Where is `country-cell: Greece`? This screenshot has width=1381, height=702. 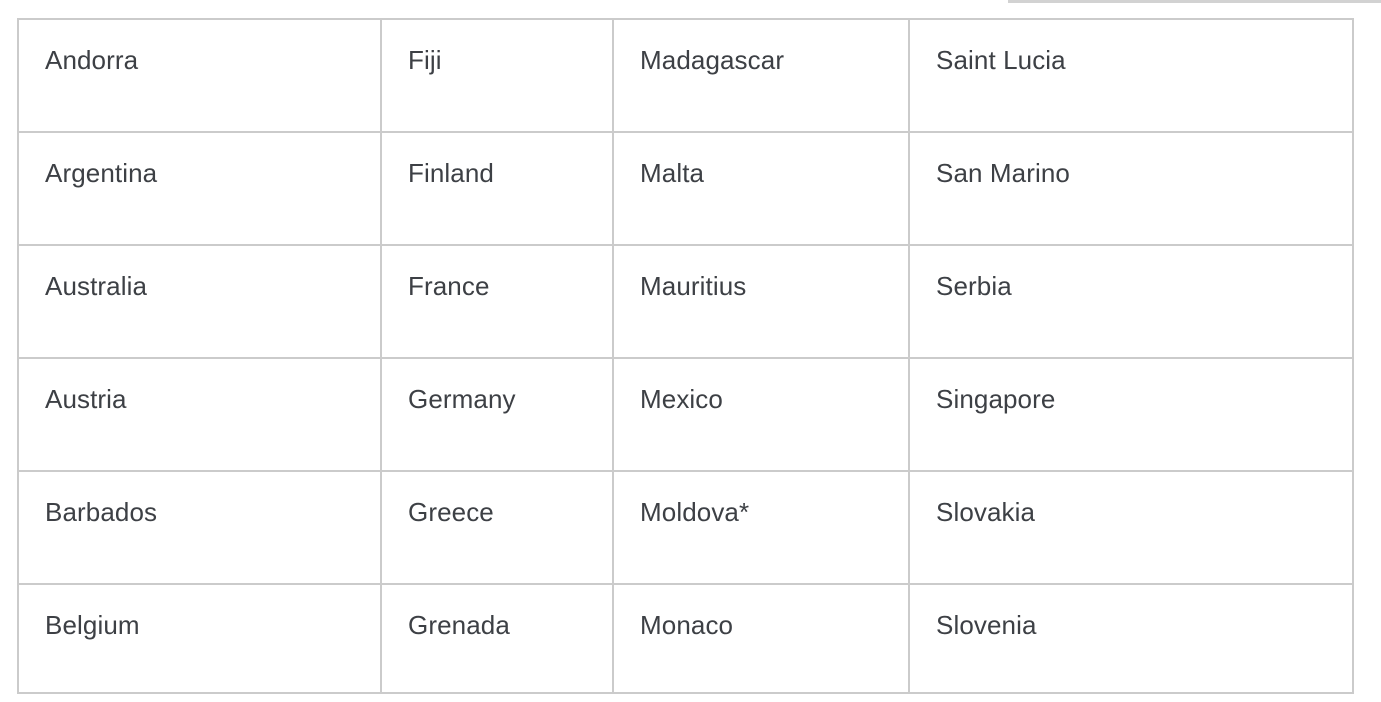 country-cell: Greece is located at coordinates (497, 527).